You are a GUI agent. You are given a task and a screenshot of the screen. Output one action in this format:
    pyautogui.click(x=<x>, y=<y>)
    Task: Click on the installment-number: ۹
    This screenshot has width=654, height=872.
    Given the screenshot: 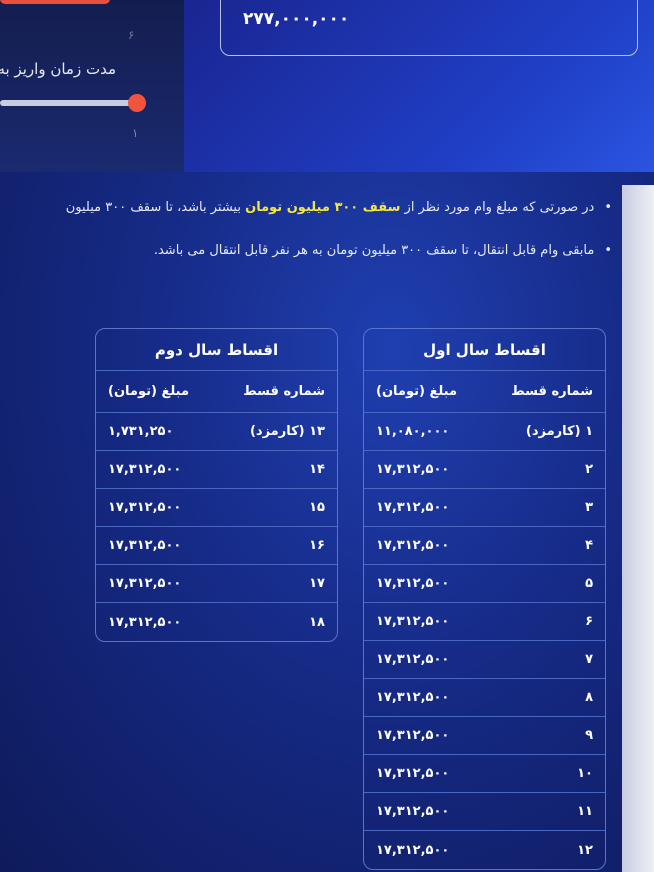 What is the action you would take?
    pyautogui.click(x=589, y=735)
    